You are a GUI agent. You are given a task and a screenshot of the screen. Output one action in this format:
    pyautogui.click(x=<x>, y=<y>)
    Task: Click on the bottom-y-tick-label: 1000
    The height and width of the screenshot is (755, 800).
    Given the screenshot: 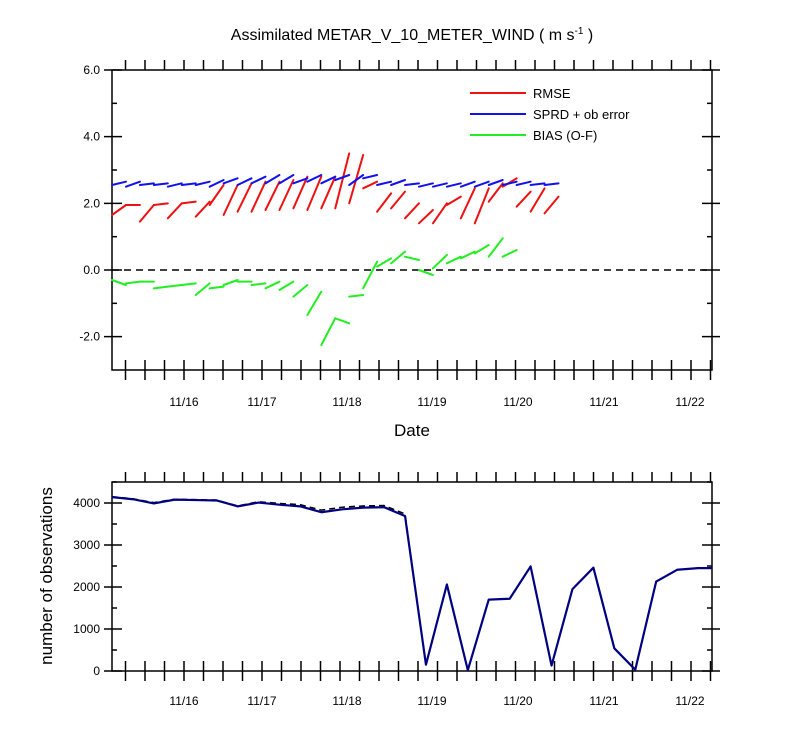 What is the action you would take?
    pyautogui.click(x=86, y=629)
    